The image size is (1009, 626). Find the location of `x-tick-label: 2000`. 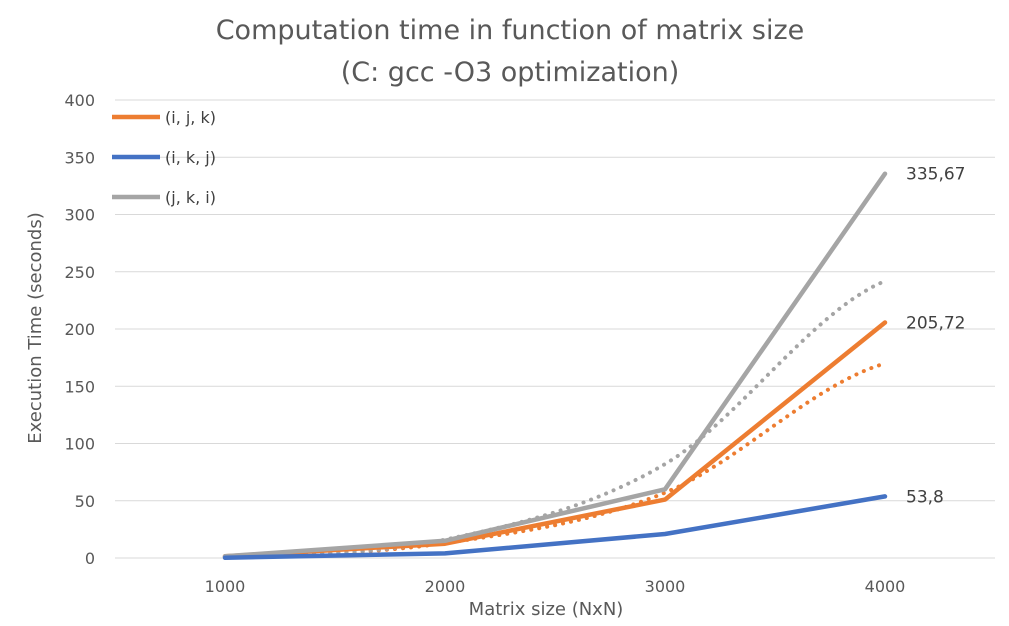

x-tick-label: 2000 is located at coordinates (445, 586).